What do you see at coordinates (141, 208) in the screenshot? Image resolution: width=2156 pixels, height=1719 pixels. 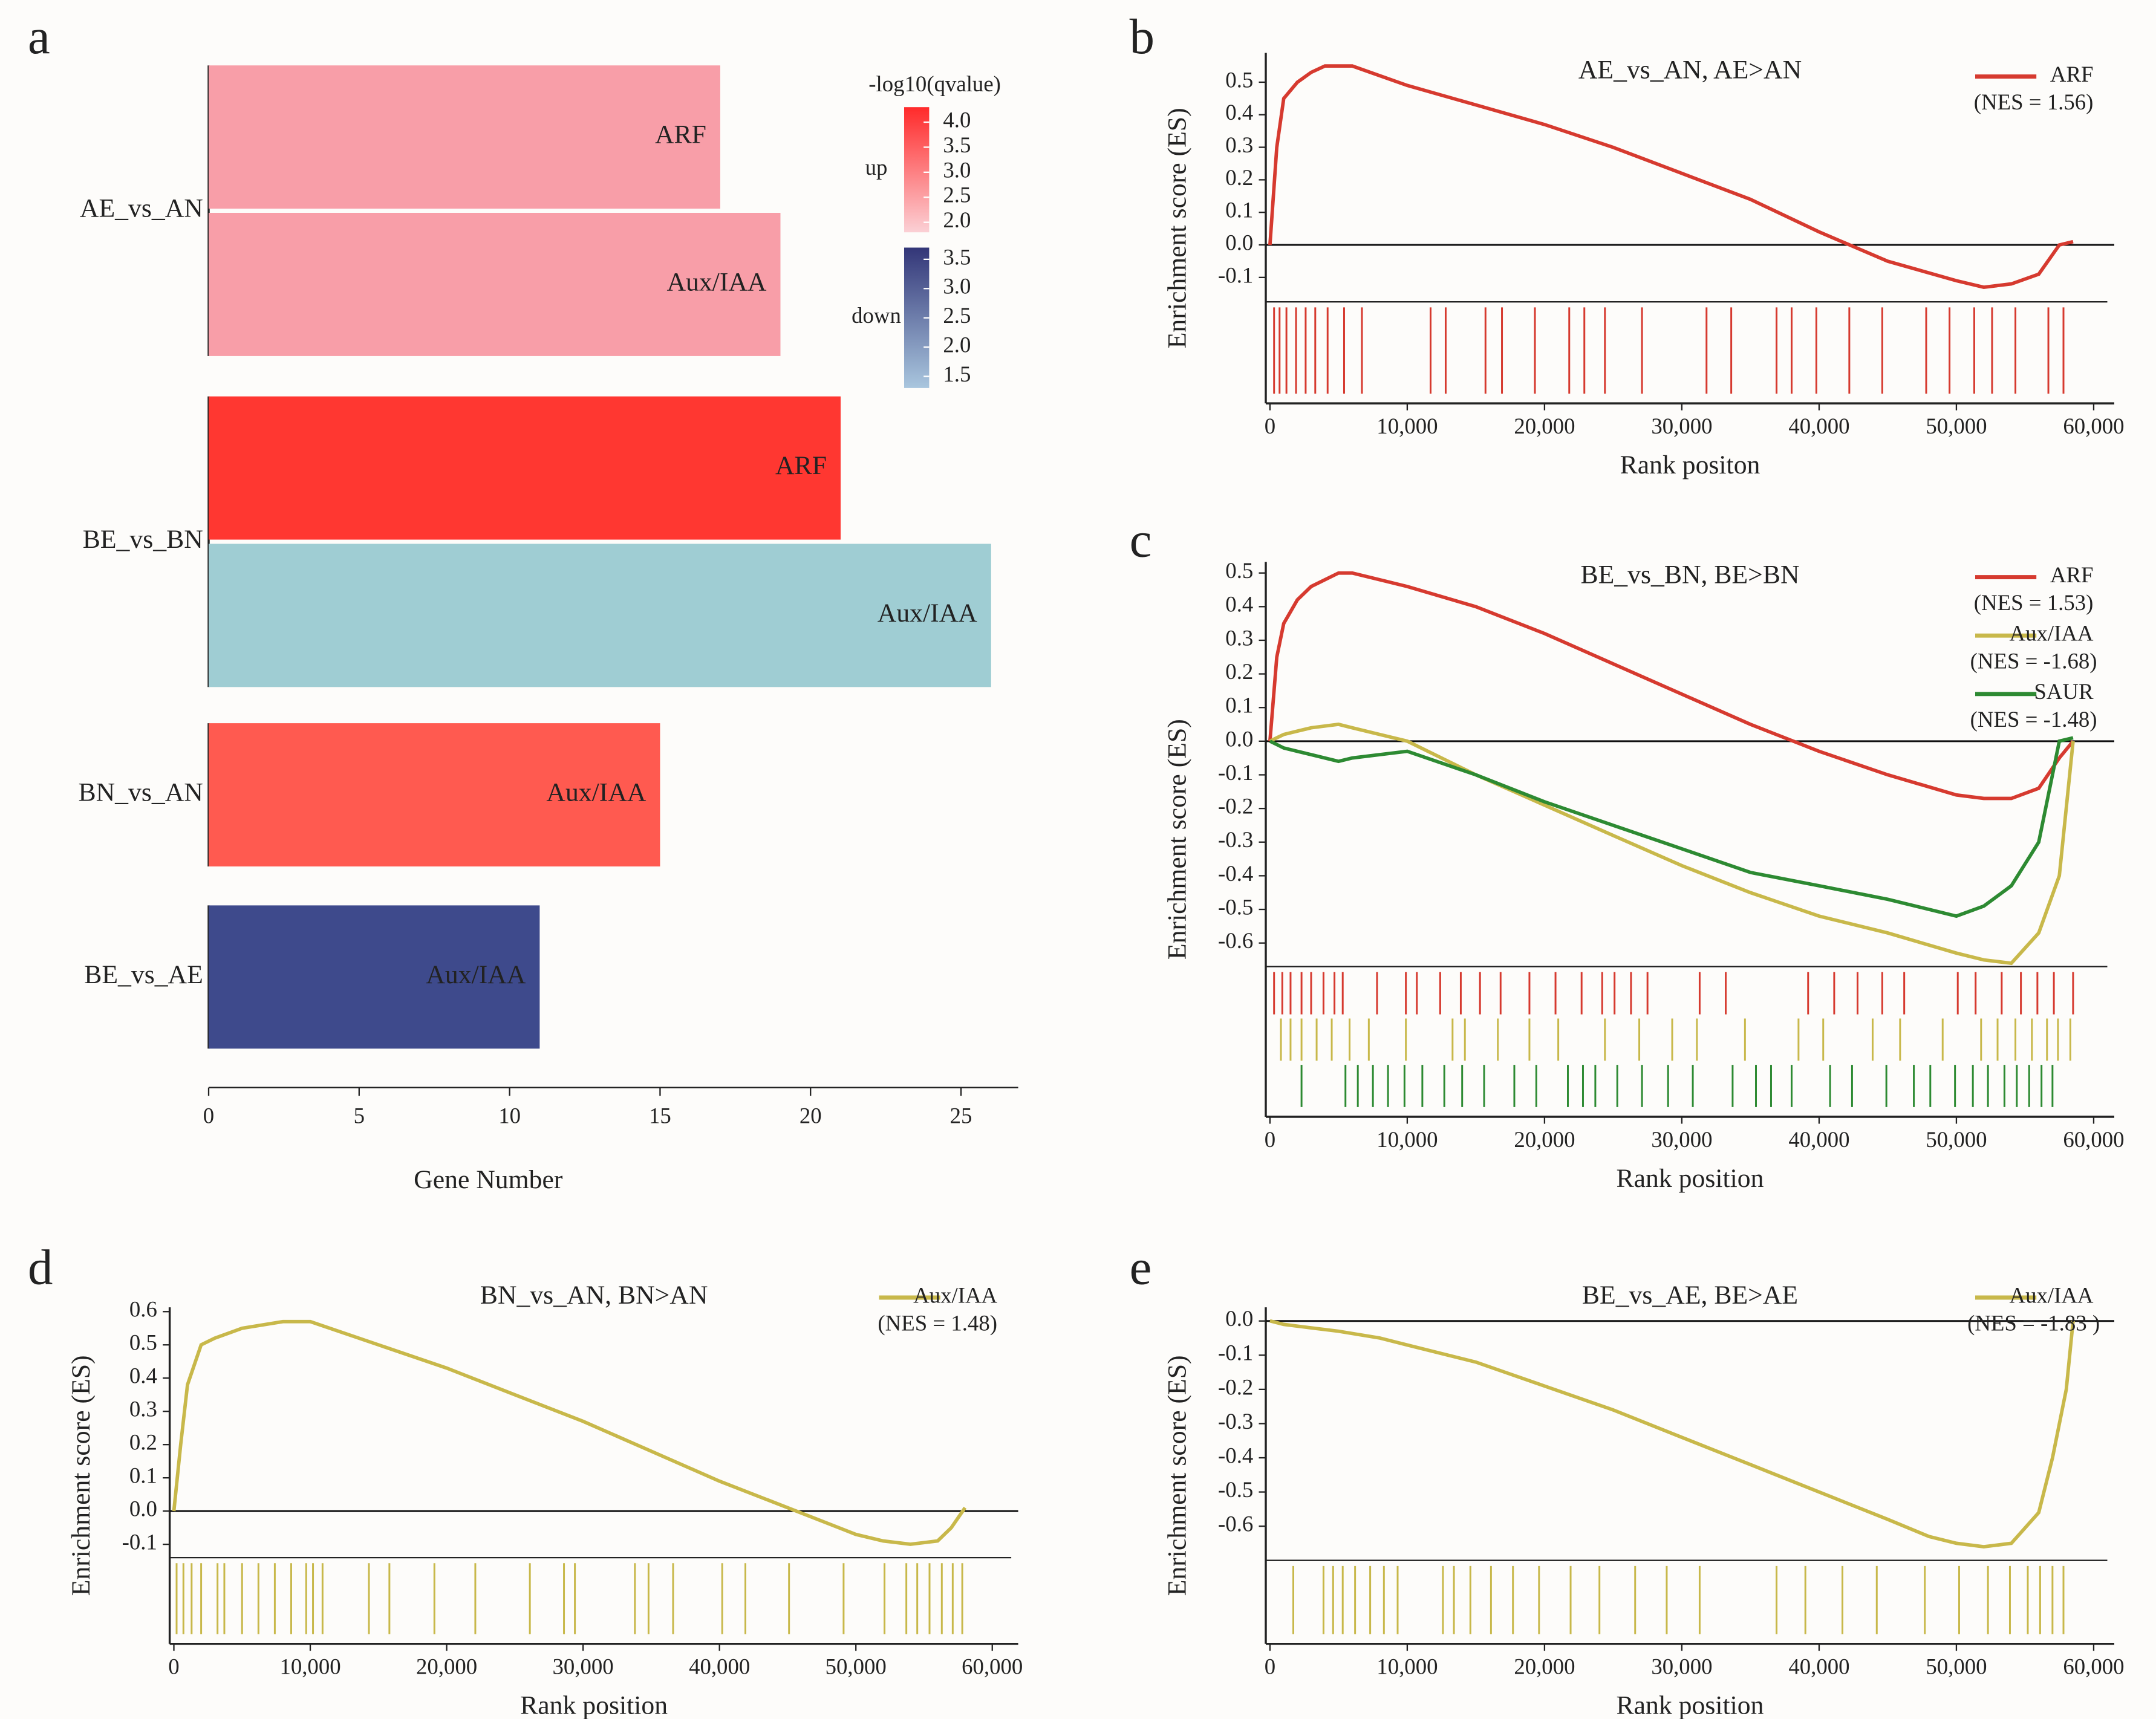 I see `category-label: AE_vs_AN` at bounding box center [141, 208].